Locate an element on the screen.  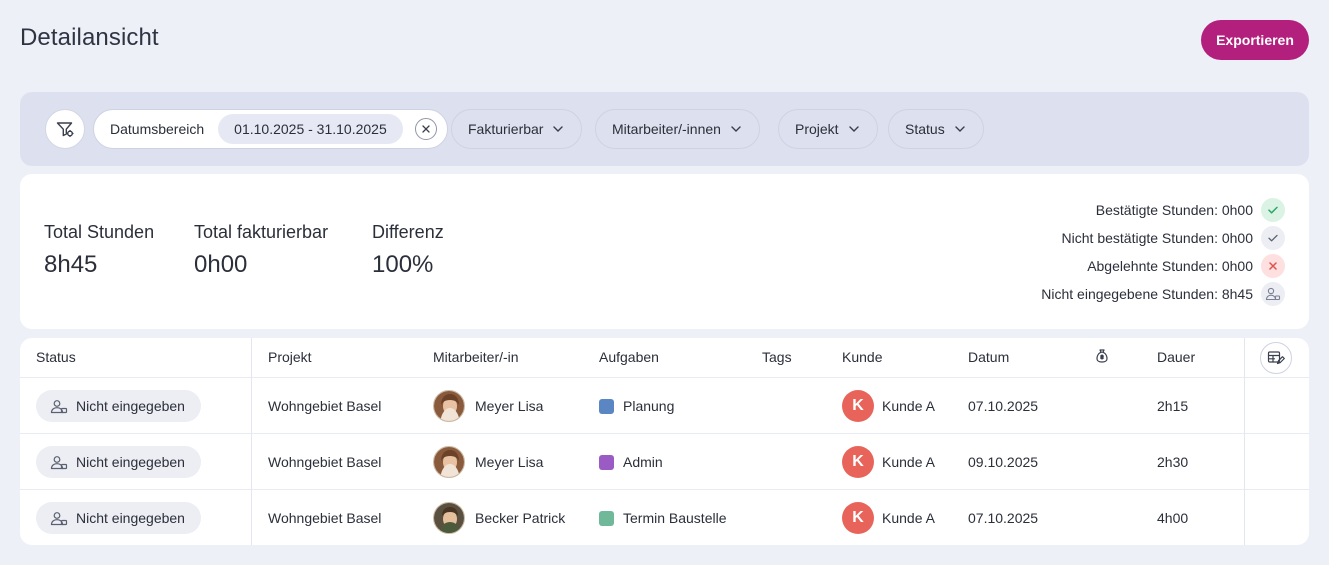
aufgabe-name: Admin is located at coordinates (643, 462).